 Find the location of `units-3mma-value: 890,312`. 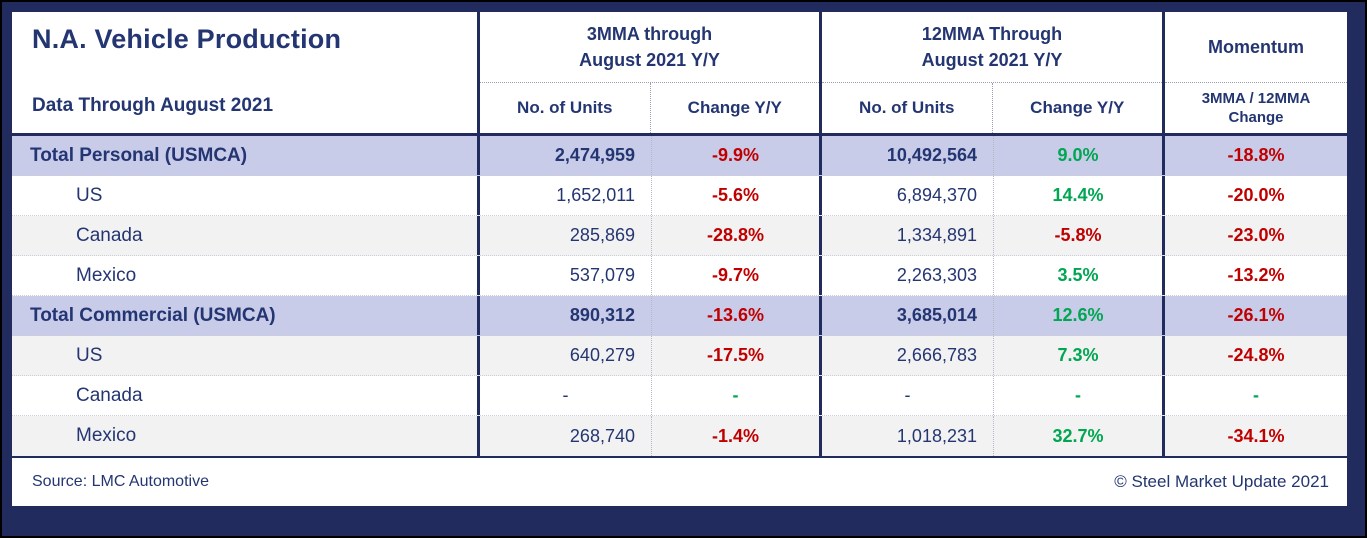

units-3mma-value: 890,312 is located at coordinates (566, 315).